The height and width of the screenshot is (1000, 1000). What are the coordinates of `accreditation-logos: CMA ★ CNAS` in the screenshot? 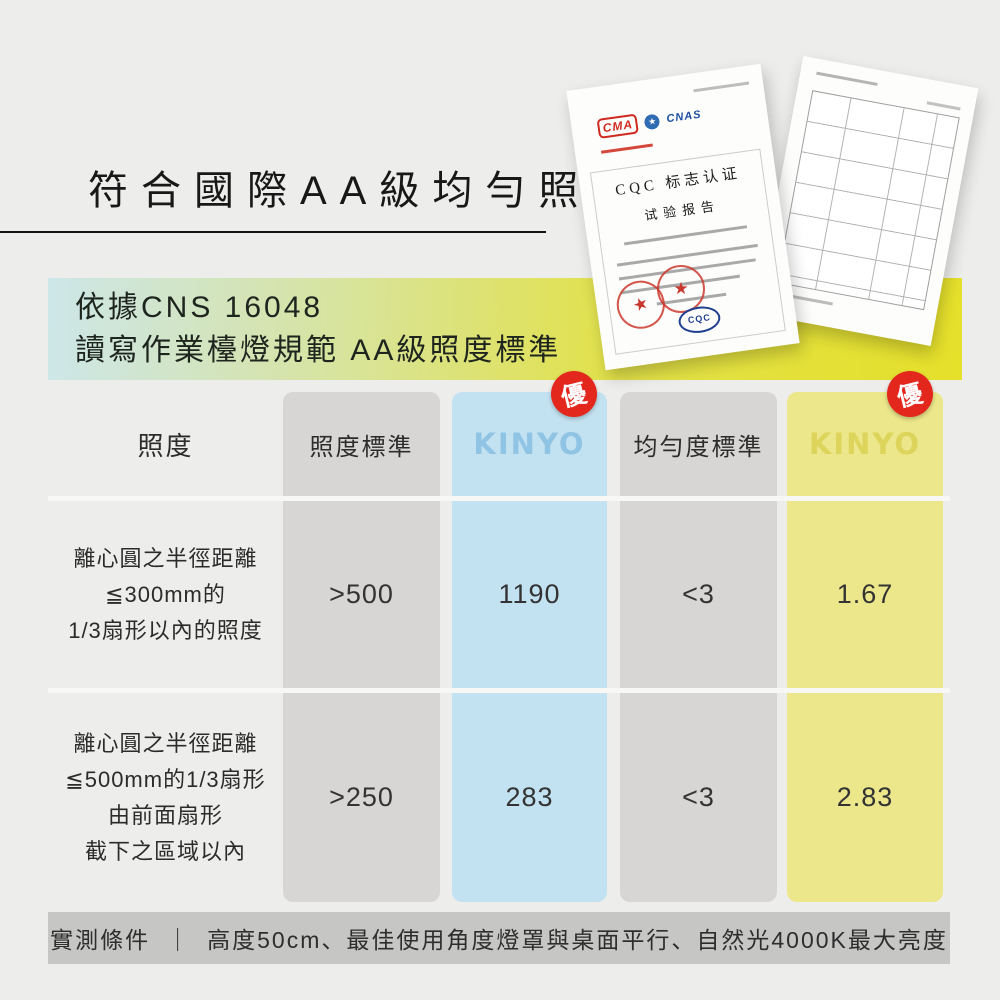 It's located at (649, 122).